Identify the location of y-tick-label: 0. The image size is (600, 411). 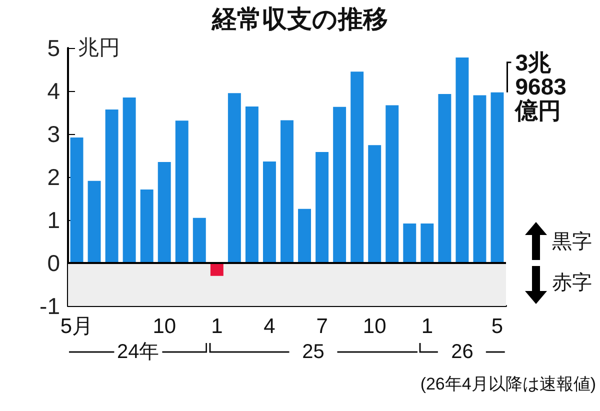
(53, 263).